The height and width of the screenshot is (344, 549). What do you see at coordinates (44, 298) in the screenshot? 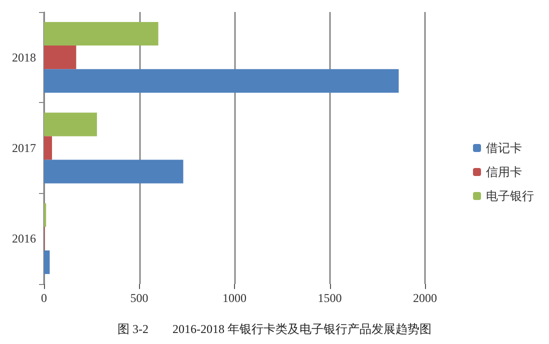
I see `x-tick-label: 0` at bounding box center [44, 298].